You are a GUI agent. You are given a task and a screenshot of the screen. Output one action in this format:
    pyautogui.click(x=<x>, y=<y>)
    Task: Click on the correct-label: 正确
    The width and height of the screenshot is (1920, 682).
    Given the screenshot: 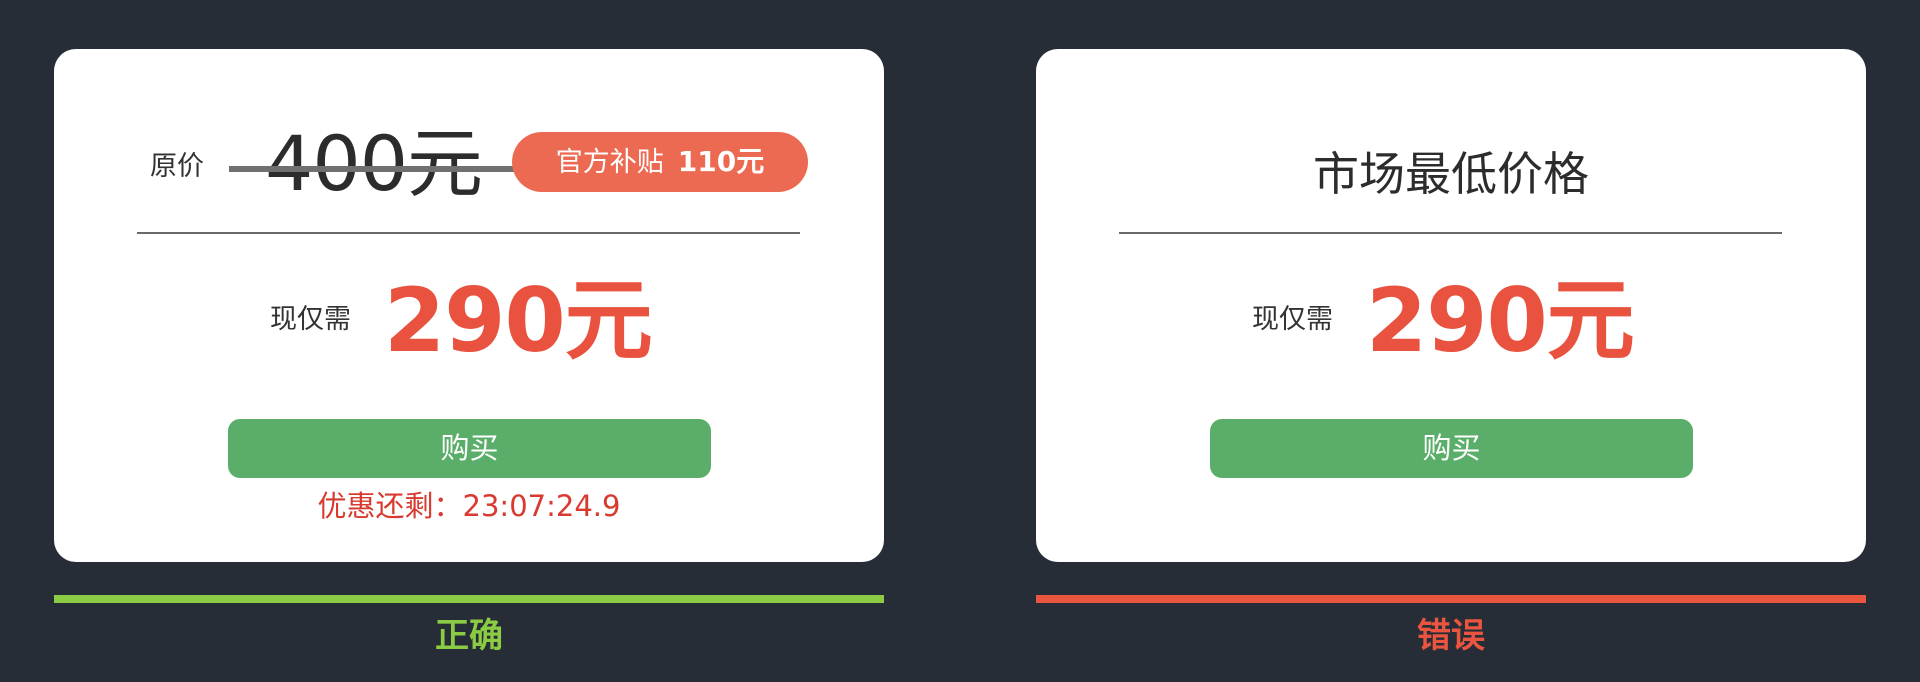 What is the action you would take?
    pyautogui.click(x=469, y=636)
    